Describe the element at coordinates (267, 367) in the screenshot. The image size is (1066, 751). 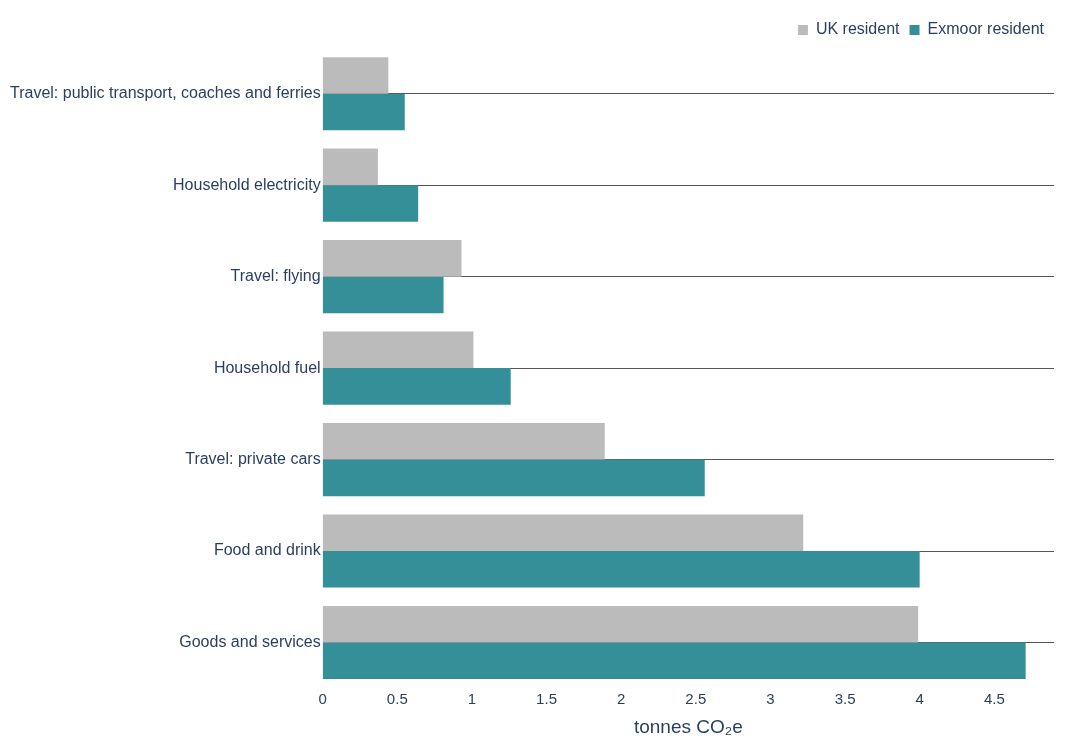
I see `y-tick-label: Household fuel` at that location.